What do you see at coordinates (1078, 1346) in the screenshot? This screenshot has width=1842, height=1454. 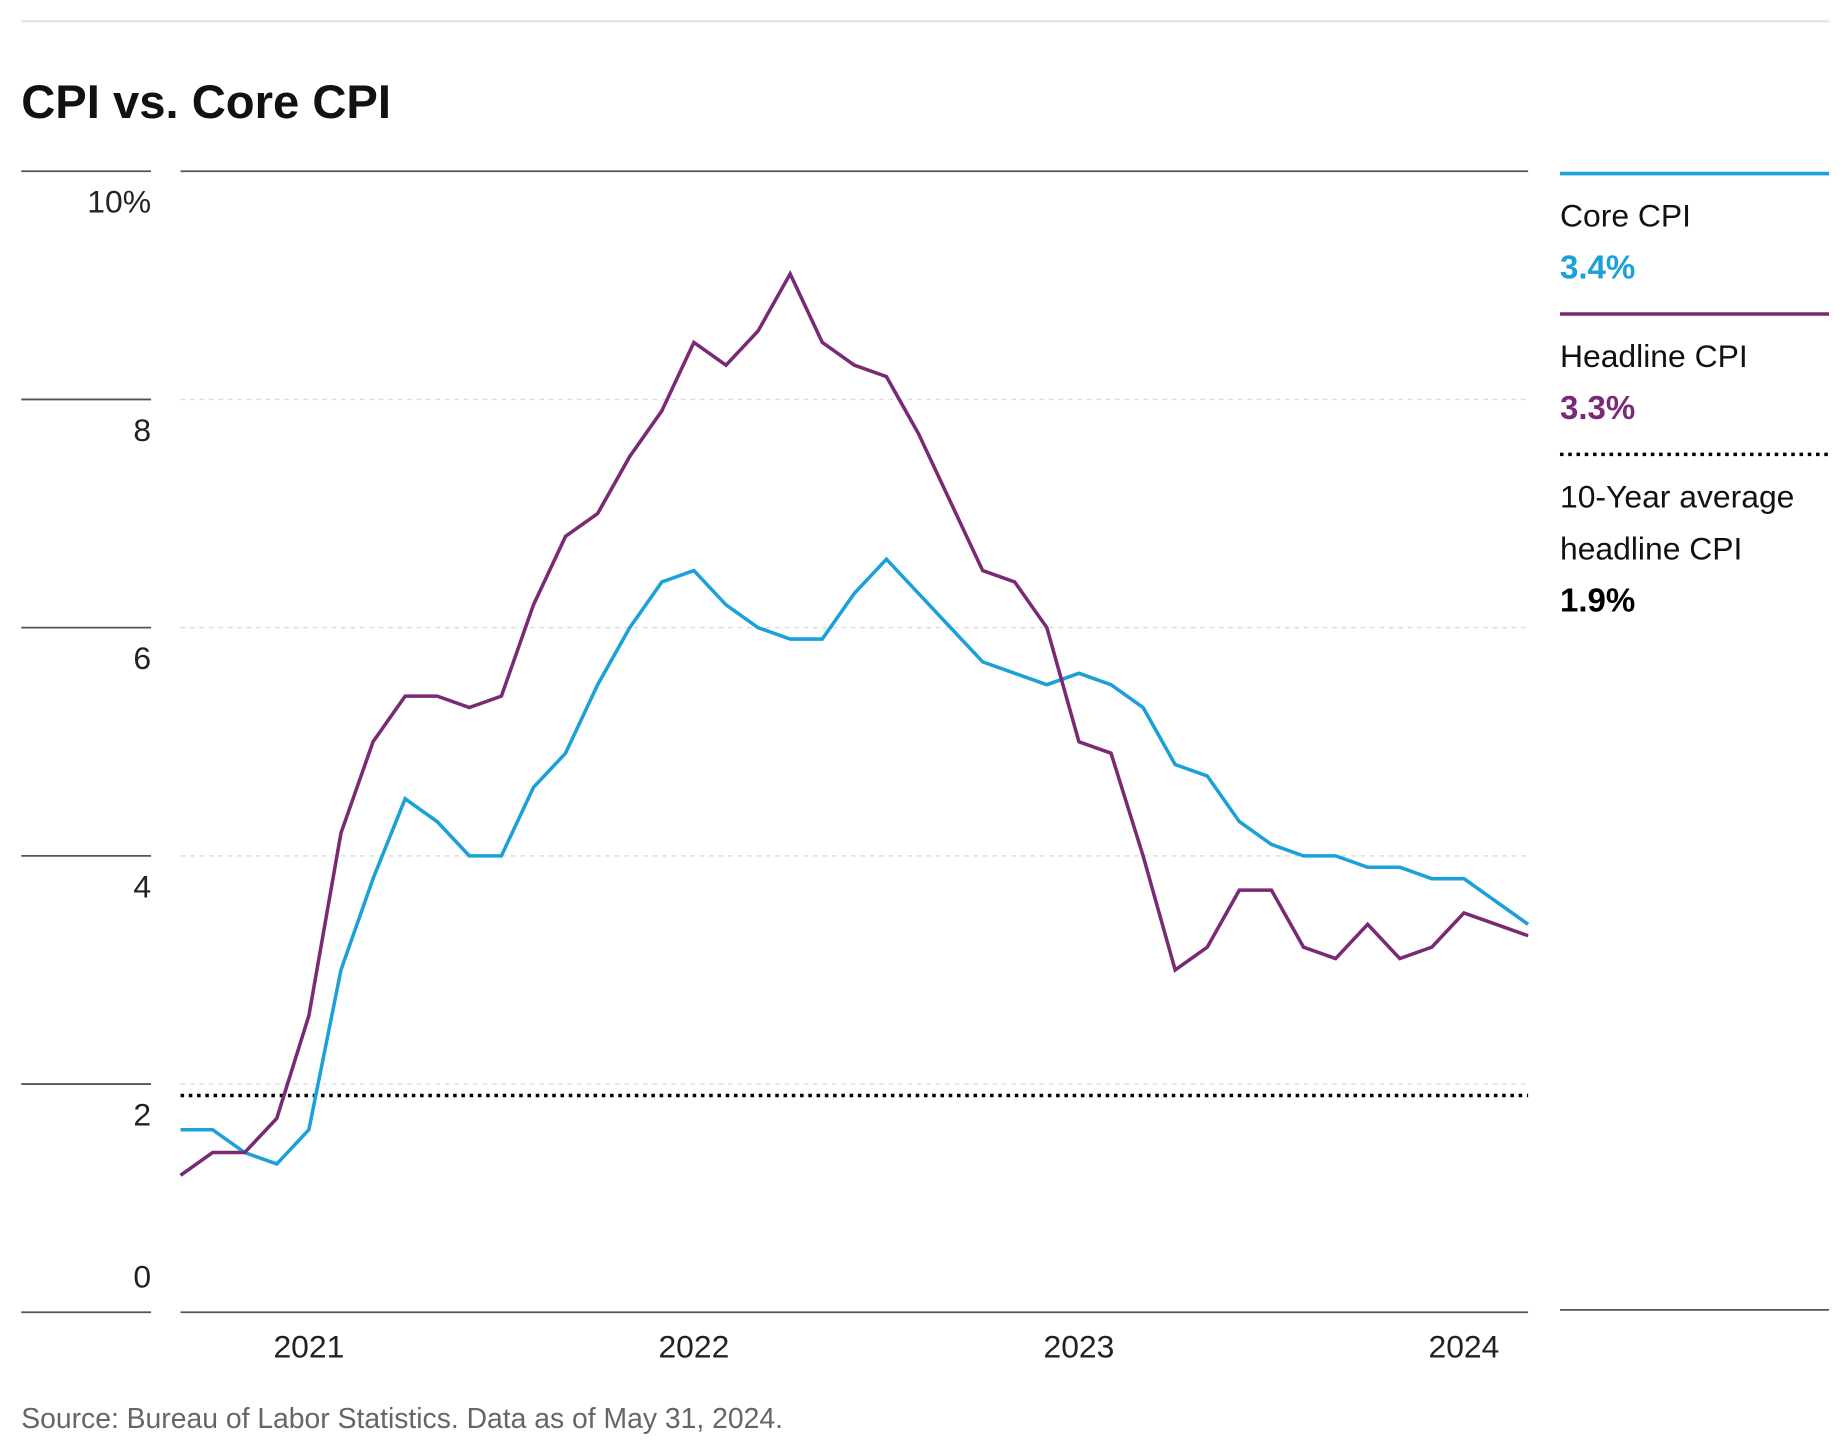 I see `x-tick-label: 2023` at bounding box center [1078, 1346].